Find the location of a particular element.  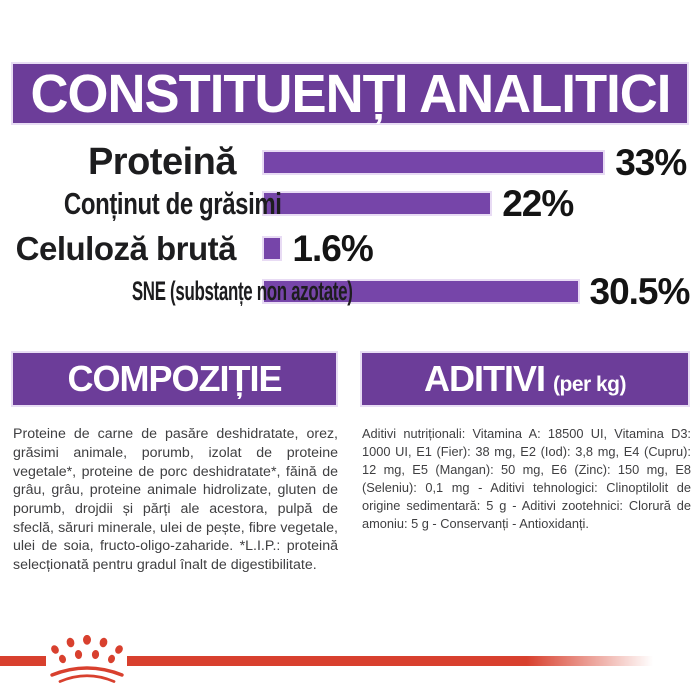

chart-row-nfe: SNE (substanțe non azotate) 30.5% is located at coordinates (345, 291).